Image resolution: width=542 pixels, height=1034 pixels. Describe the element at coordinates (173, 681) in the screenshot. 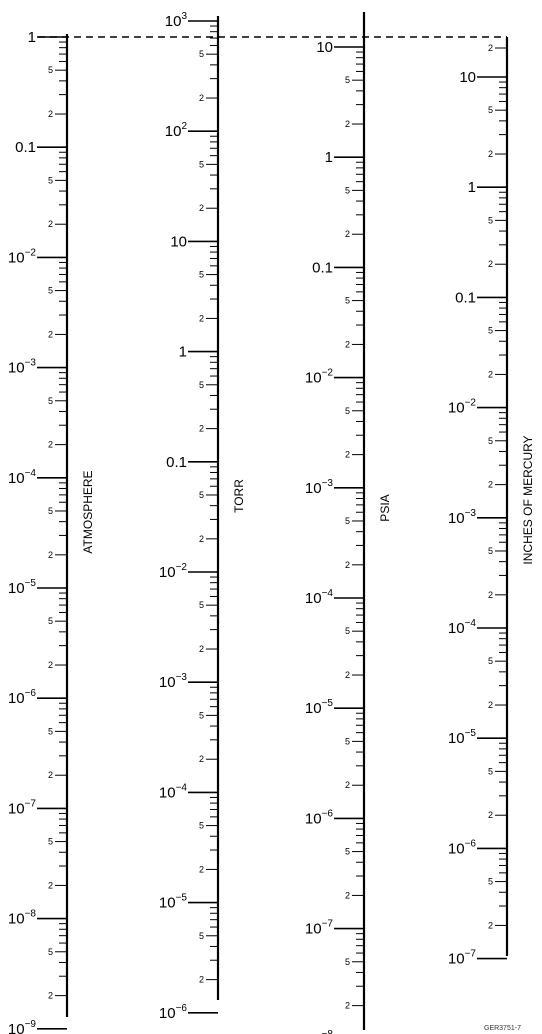

I see `torr-decade-label: 10−3` at that location.